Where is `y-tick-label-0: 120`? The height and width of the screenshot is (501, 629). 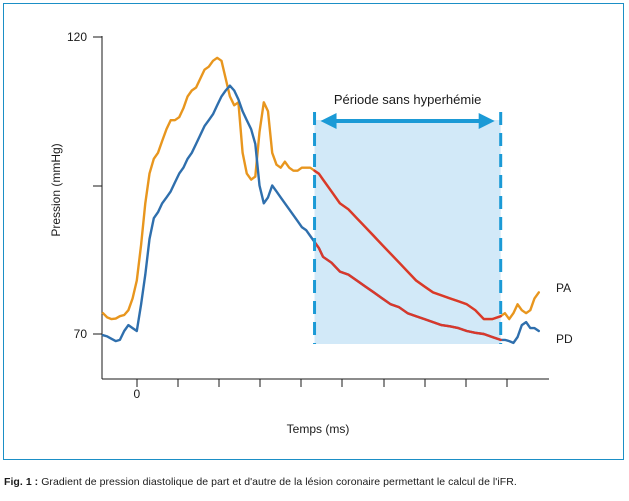
y-tick-label-0: 120 is located at coordinates (77, 37).